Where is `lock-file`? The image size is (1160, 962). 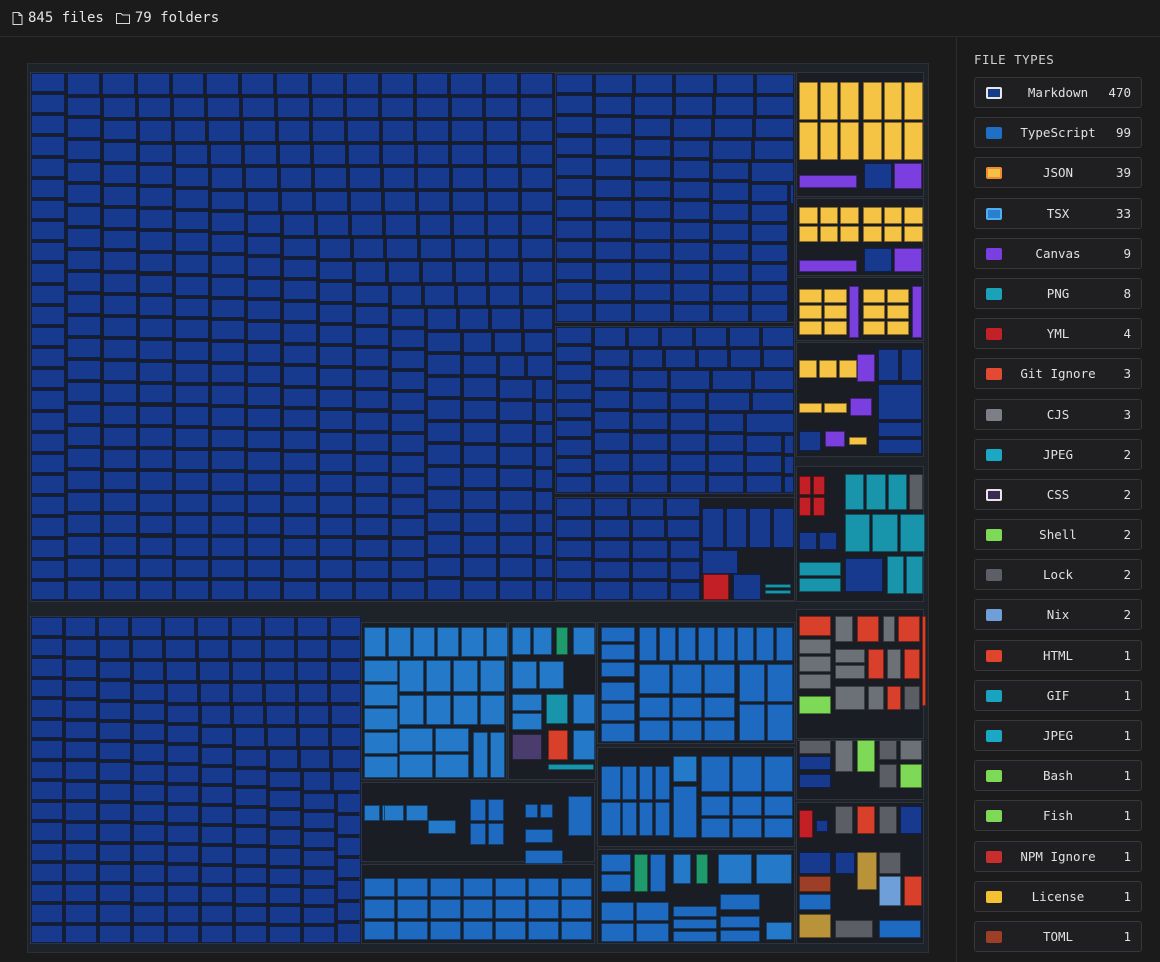 lock-file is located at coordinates (916, 492).